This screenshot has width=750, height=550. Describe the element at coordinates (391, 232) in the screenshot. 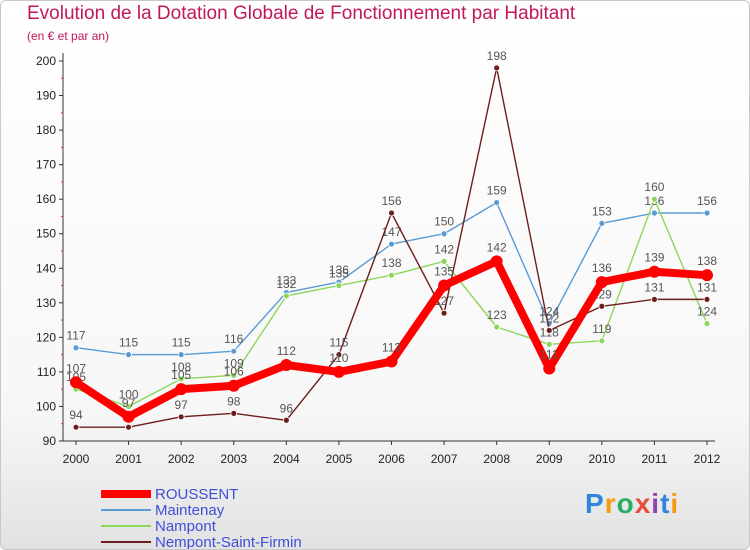

I see `data-label: 147` at that location.